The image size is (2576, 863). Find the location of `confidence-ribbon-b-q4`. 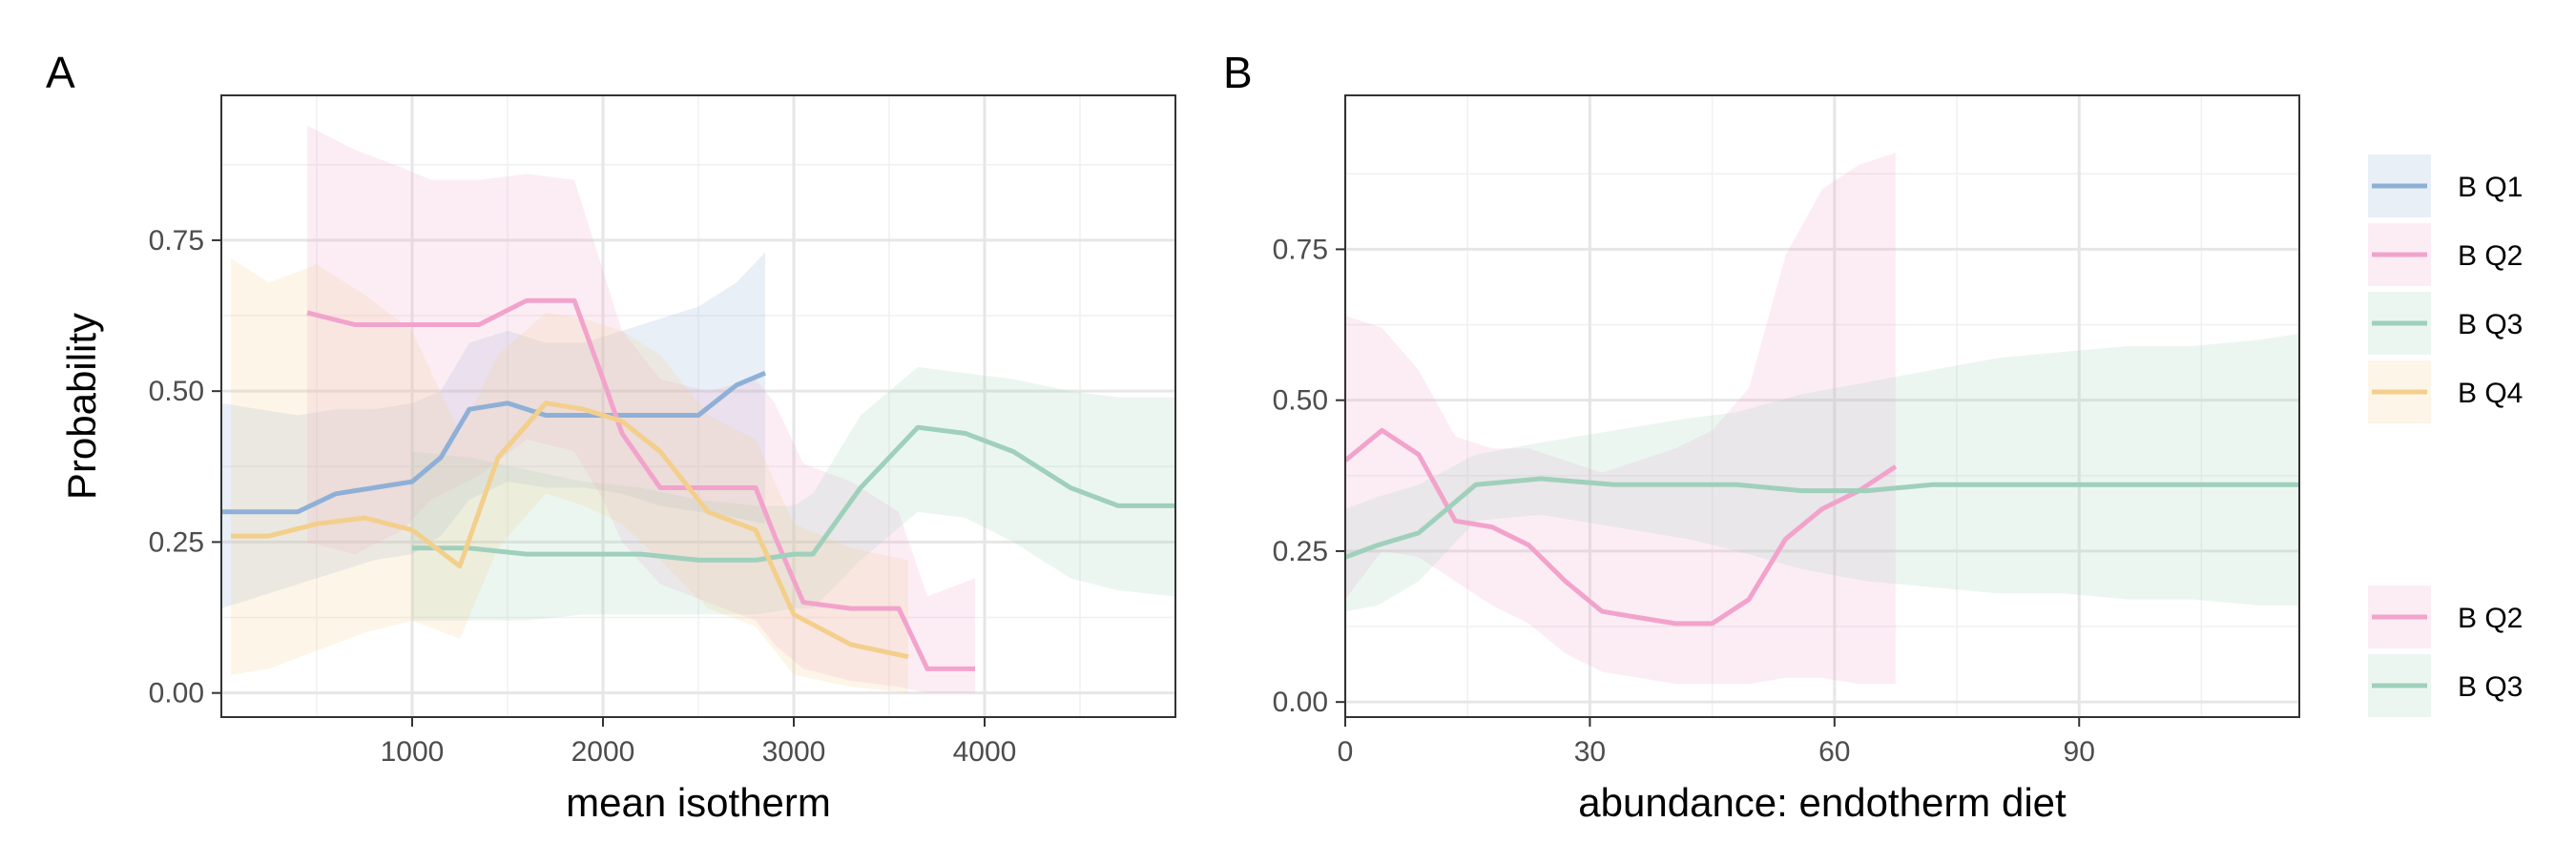

confidence-ribbon-b-q4 is located at coordinates (569, 475).